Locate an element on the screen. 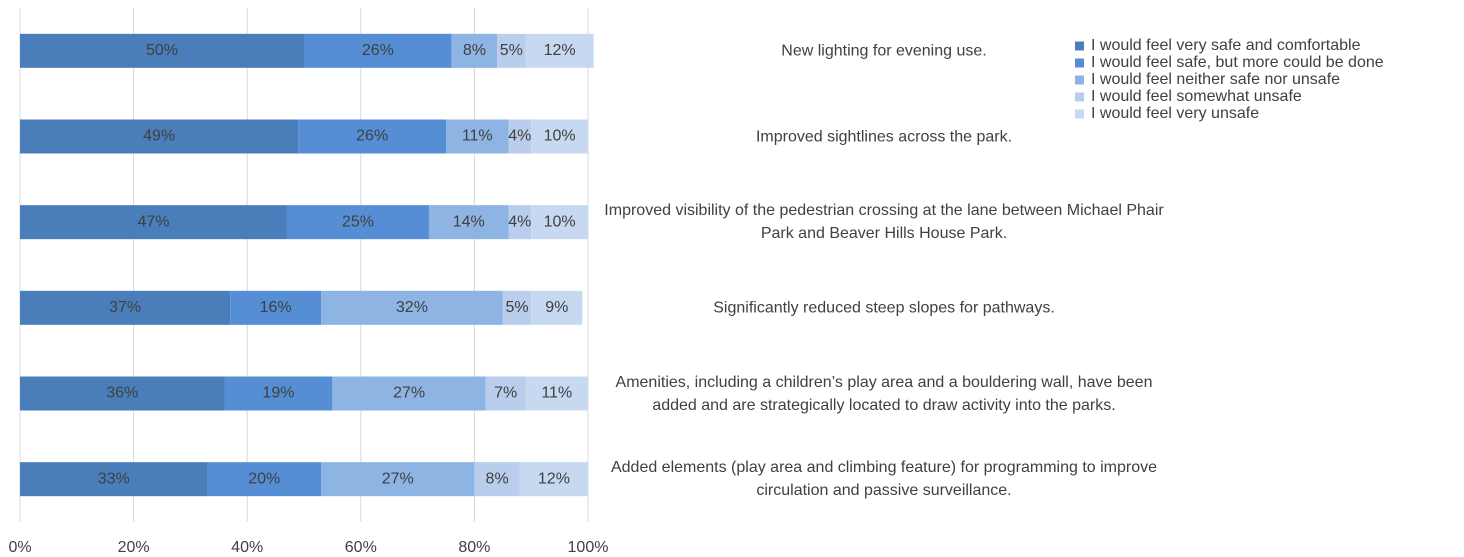 This screenshot has height=557, width=1464. data-label: 16% is located at coordinates (276, 307).